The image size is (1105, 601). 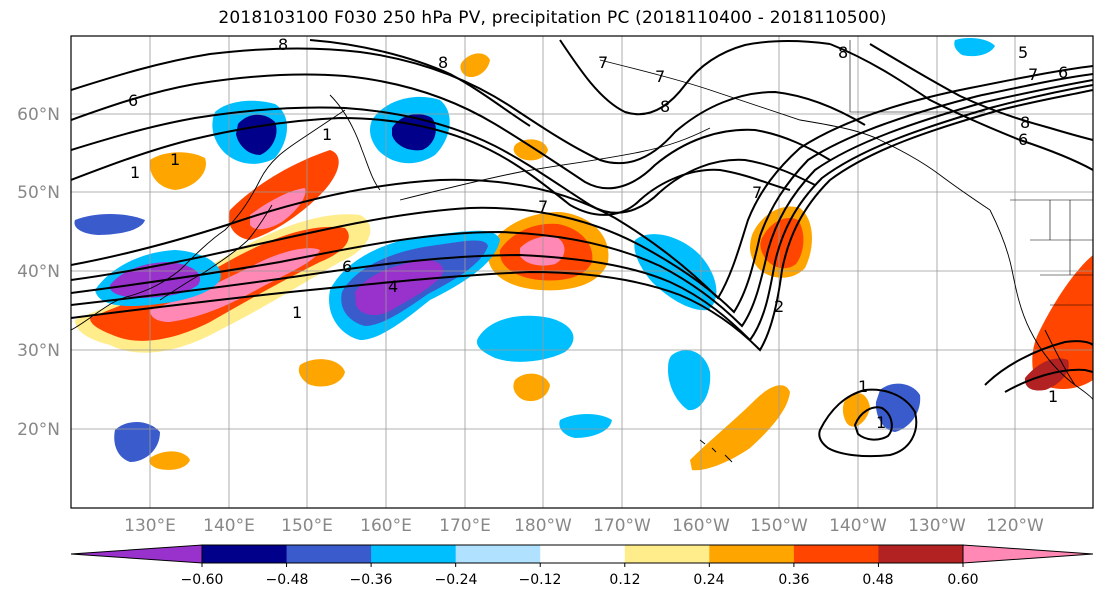 What do you see at coordinates (779, 306) in the screenshot?
I see `contour-label: 2` at bounding box center [779, 306].